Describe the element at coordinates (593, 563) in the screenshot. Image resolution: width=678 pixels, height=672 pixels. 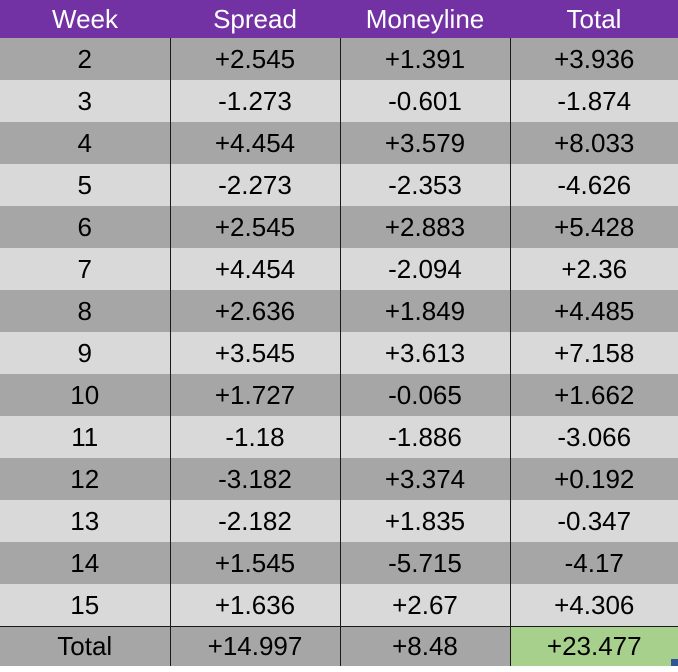
I see `cell-total: -4.17` at that location.